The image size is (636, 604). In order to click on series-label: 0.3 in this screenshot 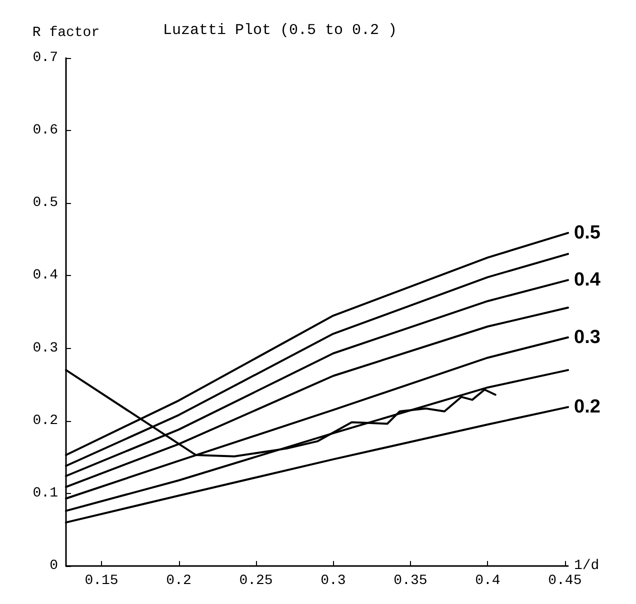, I will do `click(587, 337)`.